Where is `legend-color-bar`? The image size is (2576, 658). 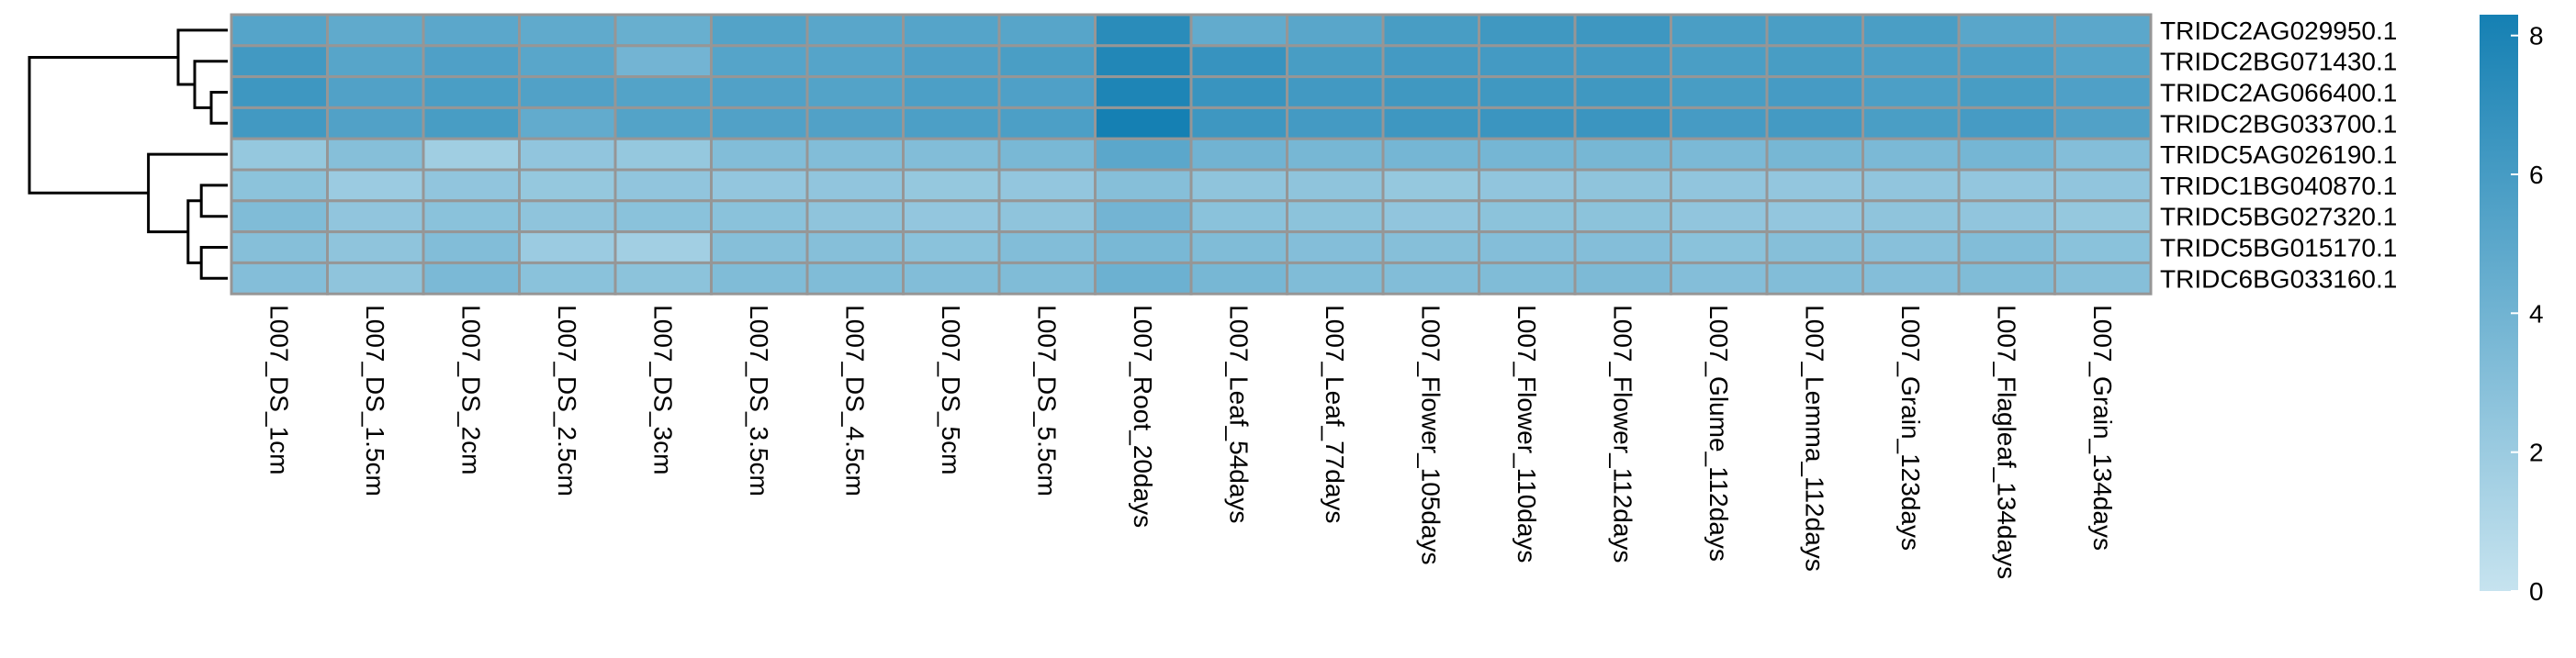 legend-color-bar is located at coordinates (2499, 303).